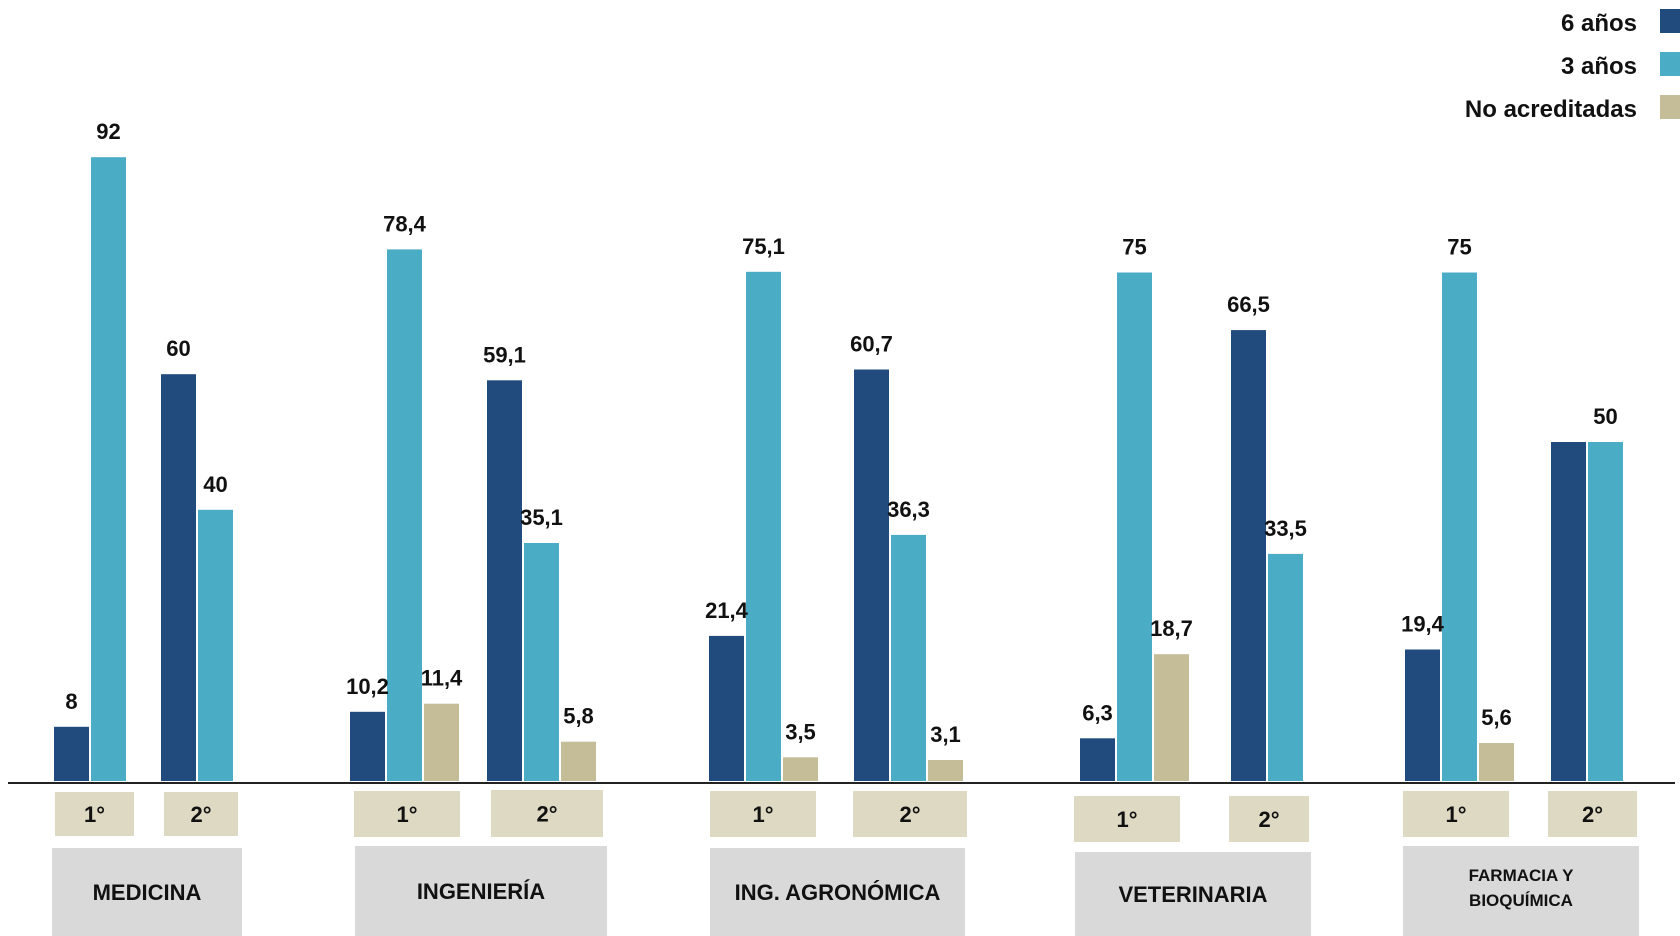 The height and width of the screenshot is (936, 1680). Describe the element at coordinates (1599, 23) in the screenshot. I see `legend-label: 6 años` at that location.